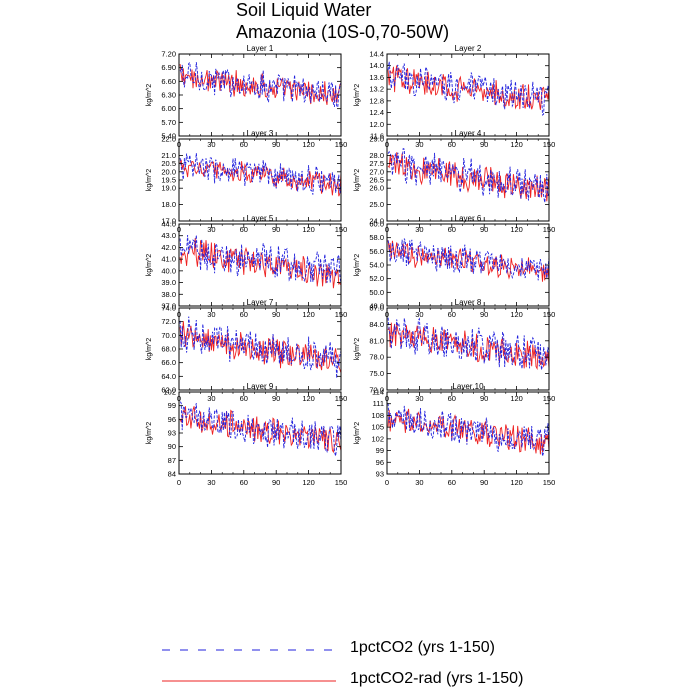 The image size is (700, 700). What do you see at coordinates (376, 54) in the screenshot?
I see `y-tick-label: 14.4` at bounding box center [376, 54].